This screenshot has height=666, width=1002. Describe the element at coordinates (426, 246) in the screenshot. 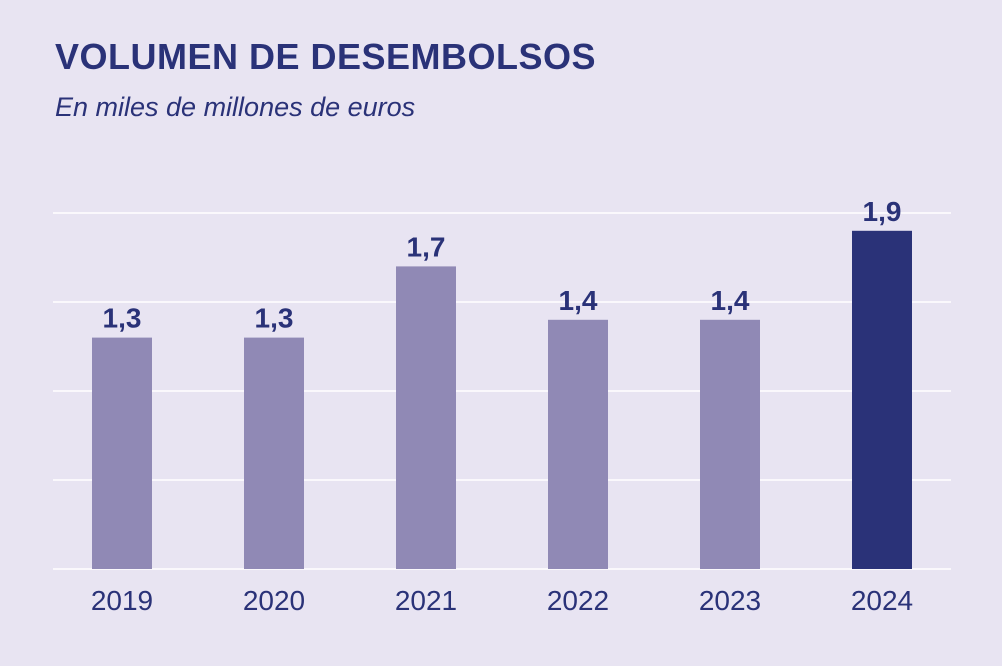

I see `data-label-2021: 1,7` at that location.